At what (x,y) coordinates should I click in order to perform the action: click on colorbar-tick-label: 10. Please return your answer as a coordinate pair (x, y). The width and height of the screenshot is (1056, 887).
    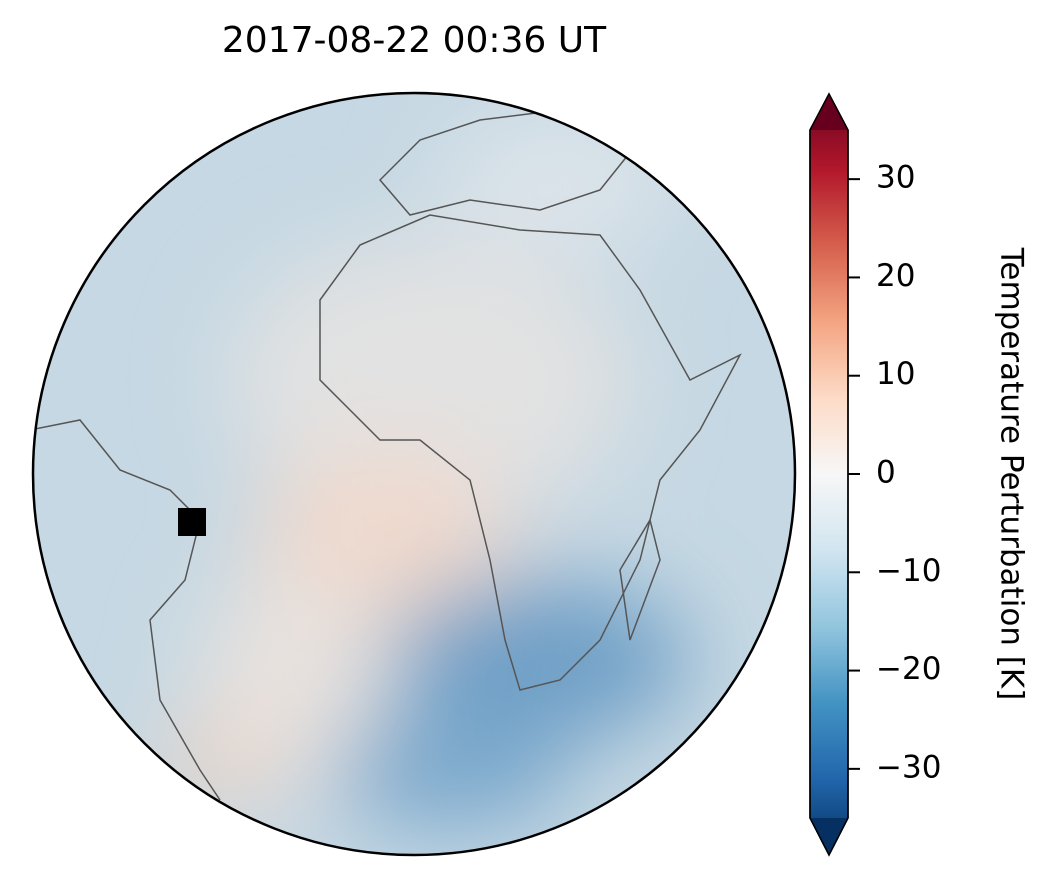
    Looking at the image, I should click on (895, 374).